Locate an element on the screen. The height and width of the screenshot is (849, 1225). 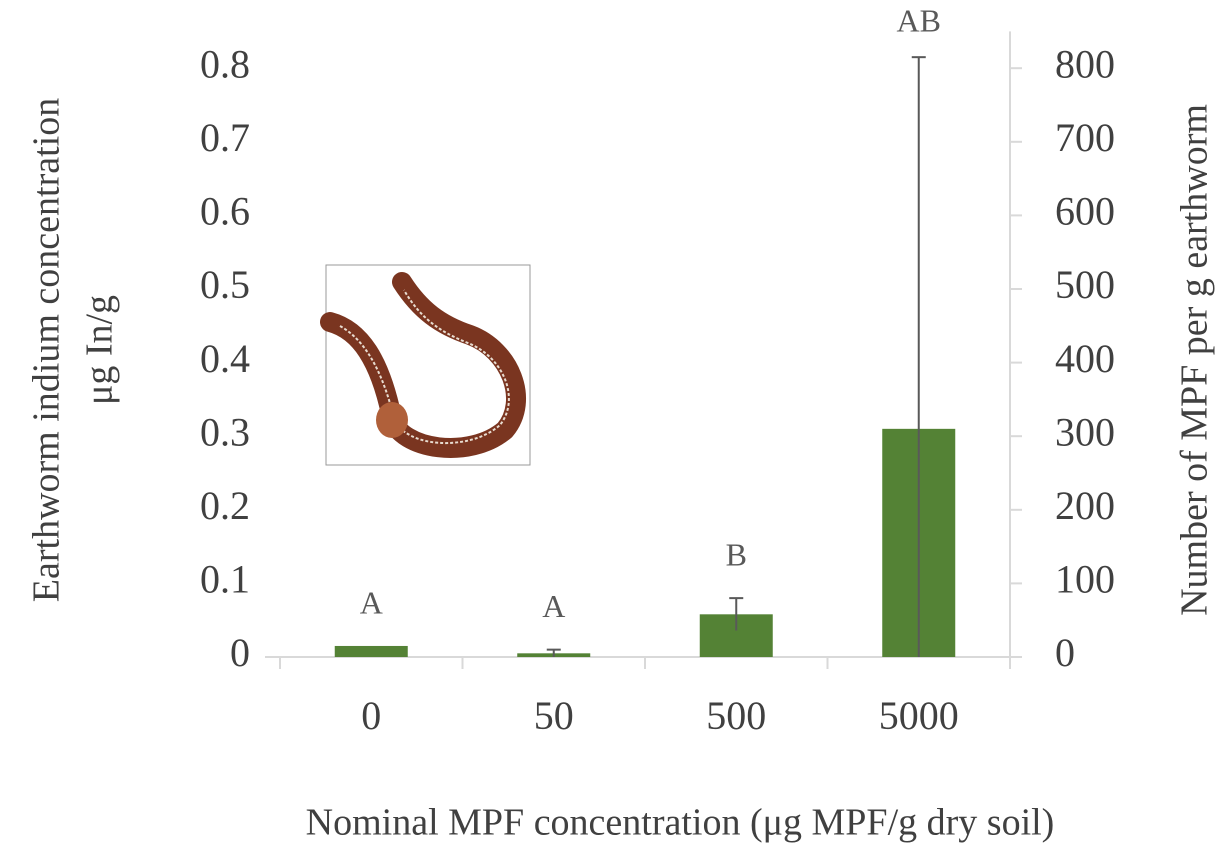
y-tick-label: 0.5 is located at coordinates (225, 284).